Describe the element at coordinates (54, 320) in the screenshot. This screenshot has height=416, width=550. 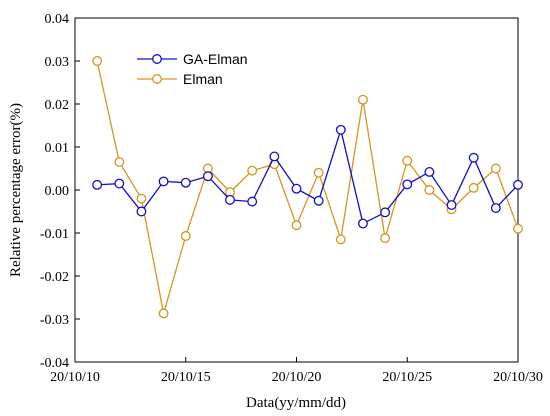
I see `y-tick-label: -0.03` at that location.